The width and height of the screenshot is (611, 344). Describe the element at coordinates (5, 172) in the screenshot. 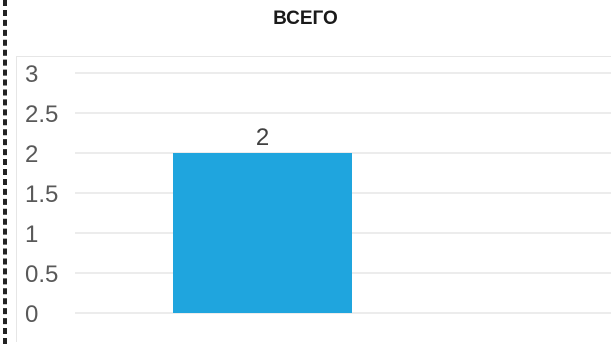

I see `dashed-border` at that location.